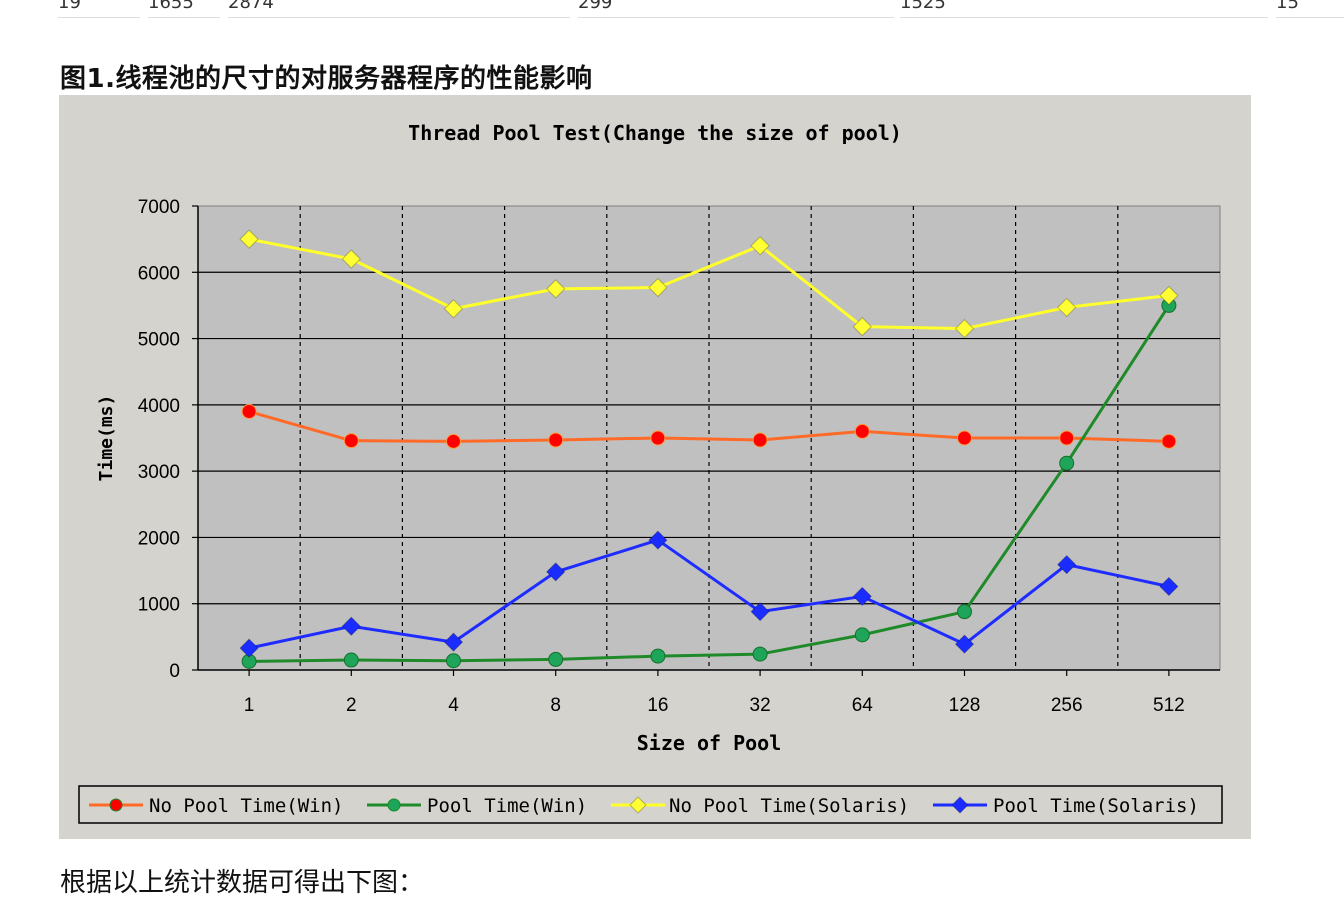 The width and height of the screenshot is (1344, 919). I want to click on y-tick-label: 1000, so click(159, 605).